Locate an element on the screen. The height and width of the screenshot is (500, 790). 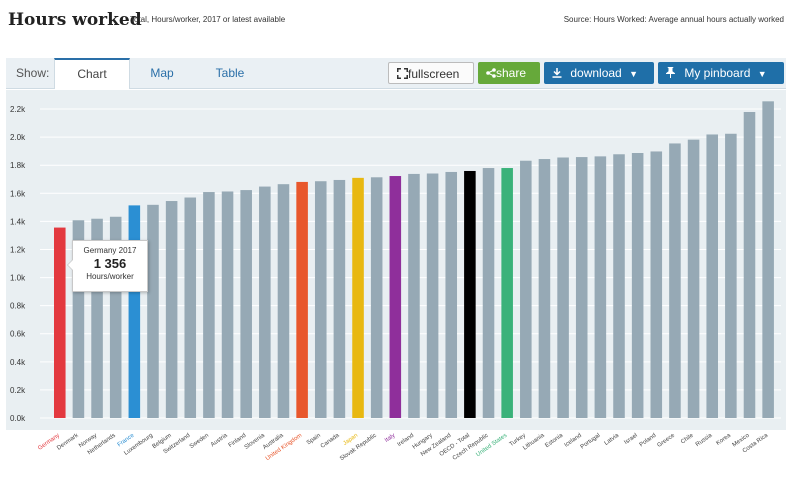
bar-spain is located at coordinates (320, 299).